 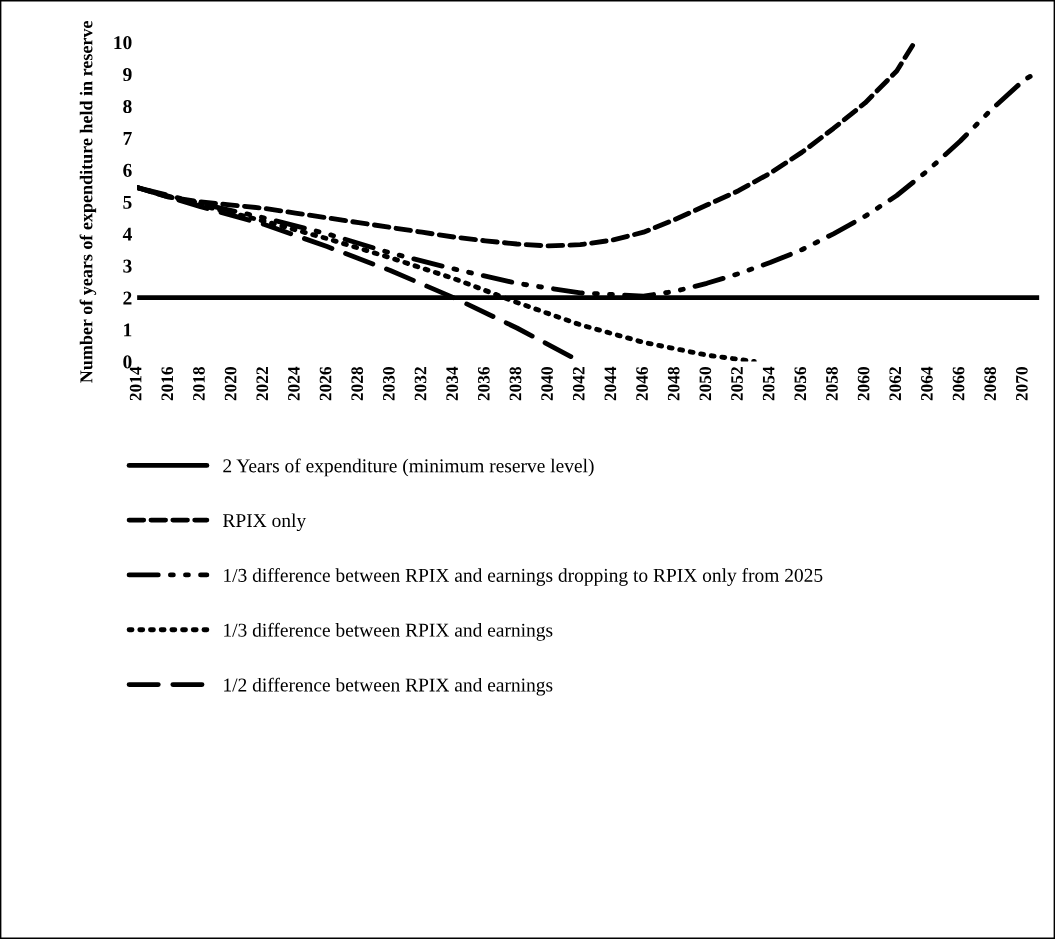 I want to click on x-tick-label: 2056, so click(x=800, y=383).